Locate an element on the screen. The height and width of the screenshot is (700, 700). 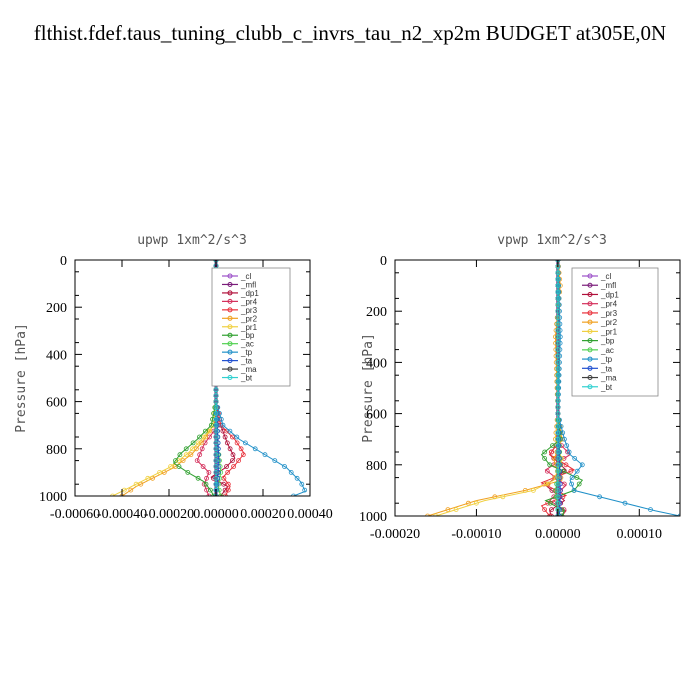
x-tick-label: -0.00020 is located at coordinates (395, 534).